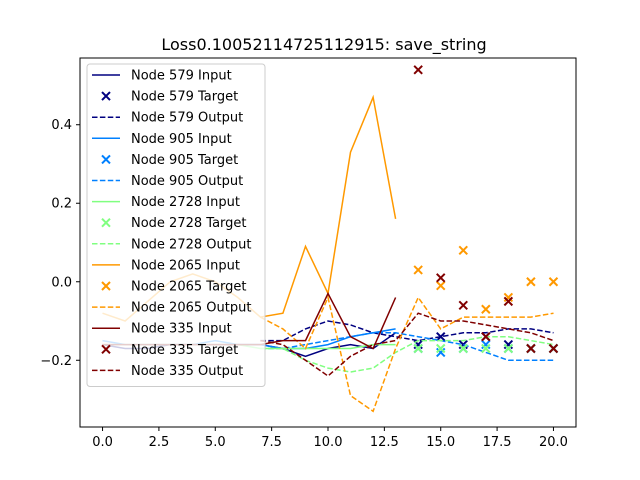  Describe the element at coordinates (384, 442) in the screenshot. I see `x-tick-label: 12.5` at that location.